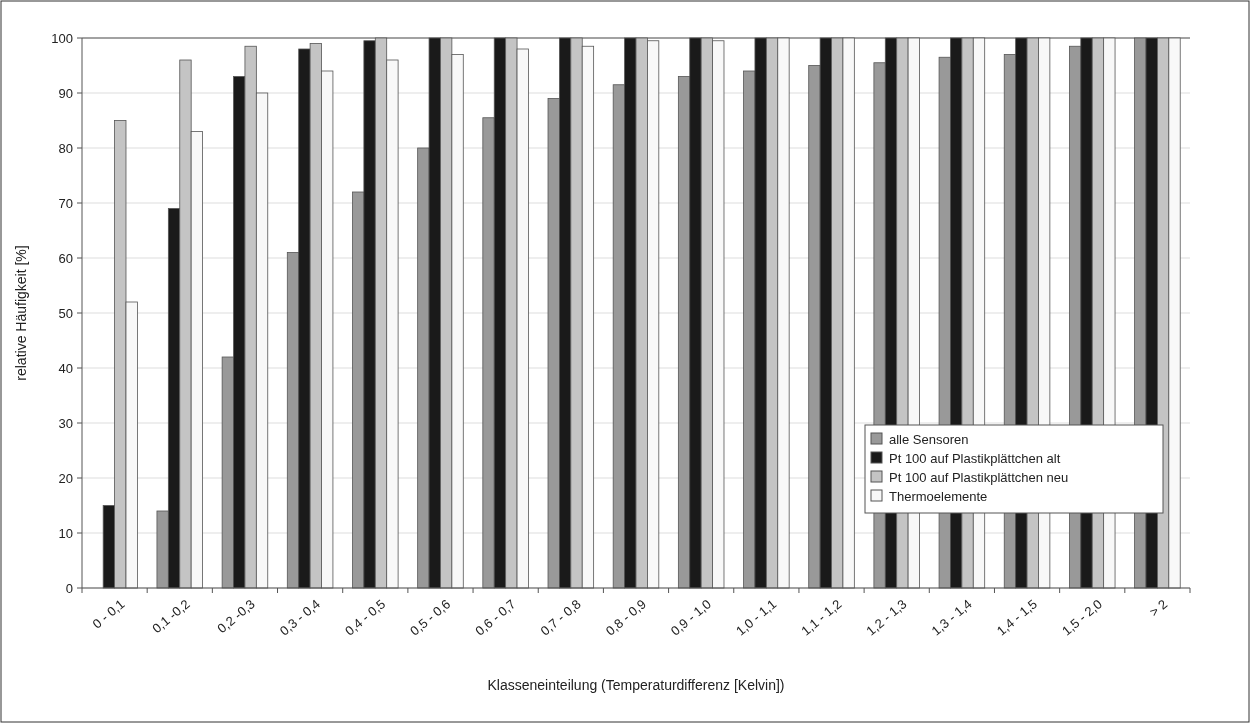 This screenshot has height=723, width=1250. I want to click on y-tick-label: 80, so click(65, 148).